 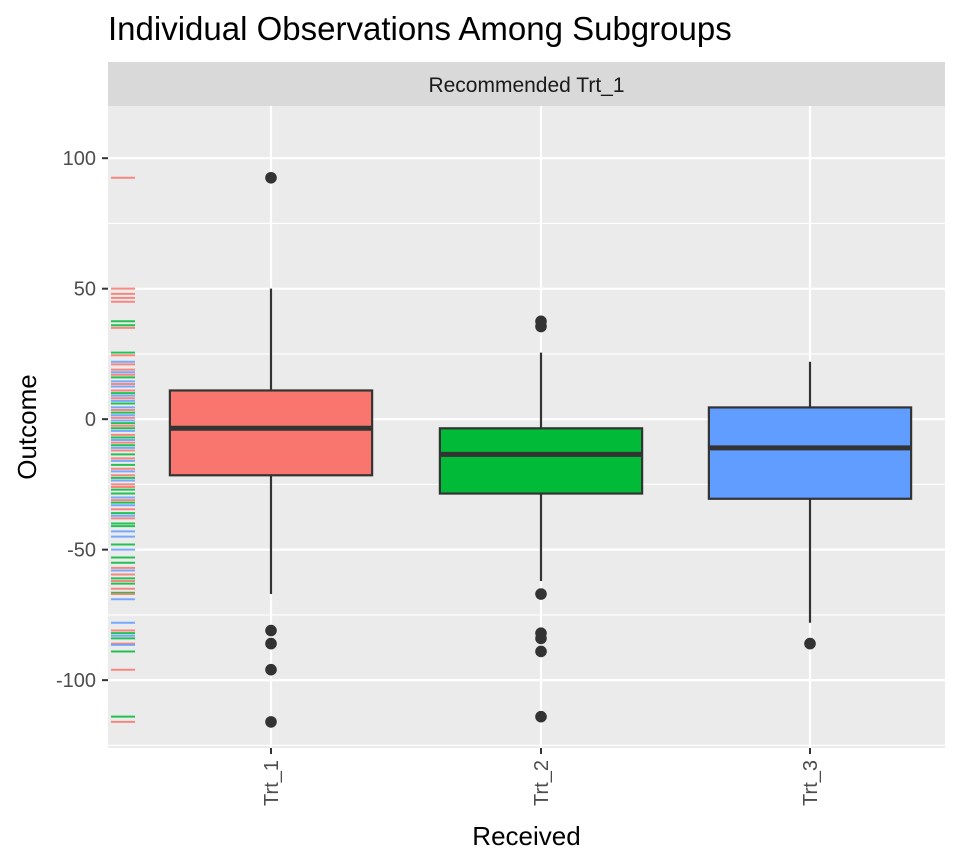 What do you see at coordinates (79, 159) in the screenshot?
I see `y-tick-label: 100` at bounding box center [79, 159].